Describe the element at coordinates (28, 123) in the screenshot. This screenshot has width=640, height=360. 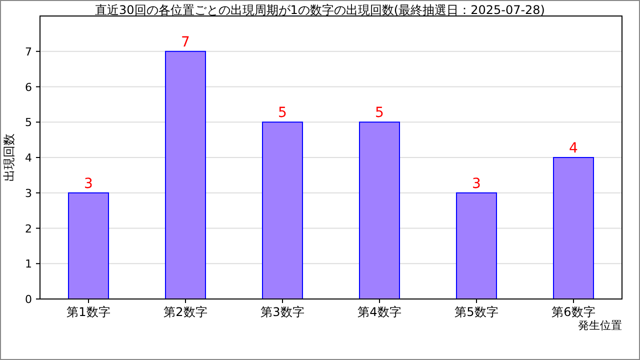
I see `y-tick-label: 5` at that location.